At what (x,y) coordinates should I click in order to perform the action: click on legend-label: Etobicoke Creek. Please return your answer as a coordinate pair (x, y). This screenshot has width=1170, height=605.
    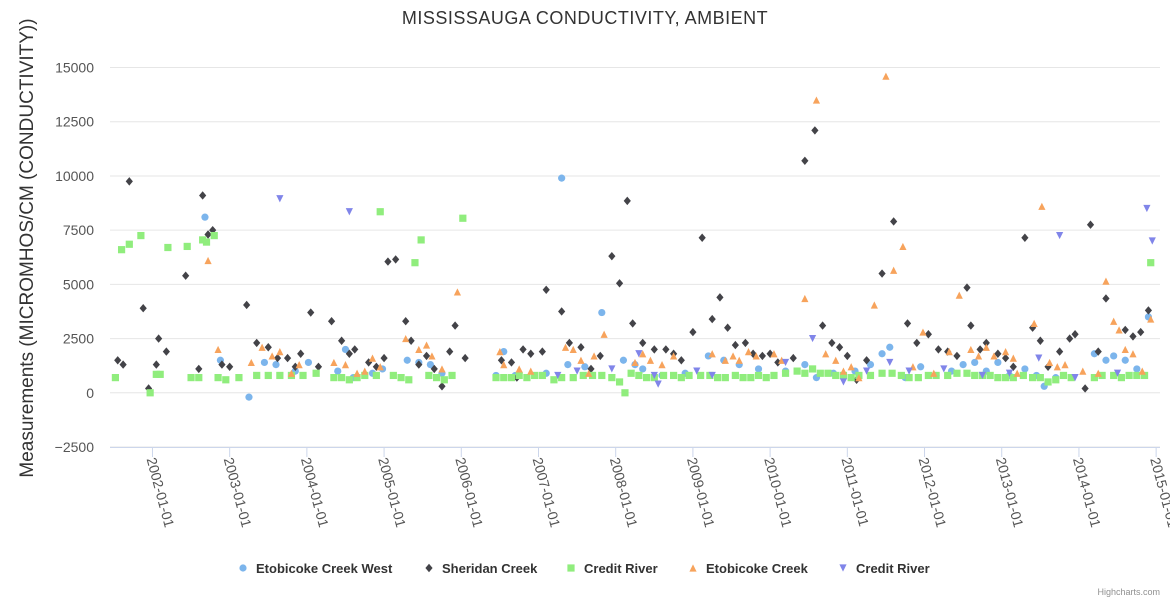
    Looking at the image, I should click on (757, 568).